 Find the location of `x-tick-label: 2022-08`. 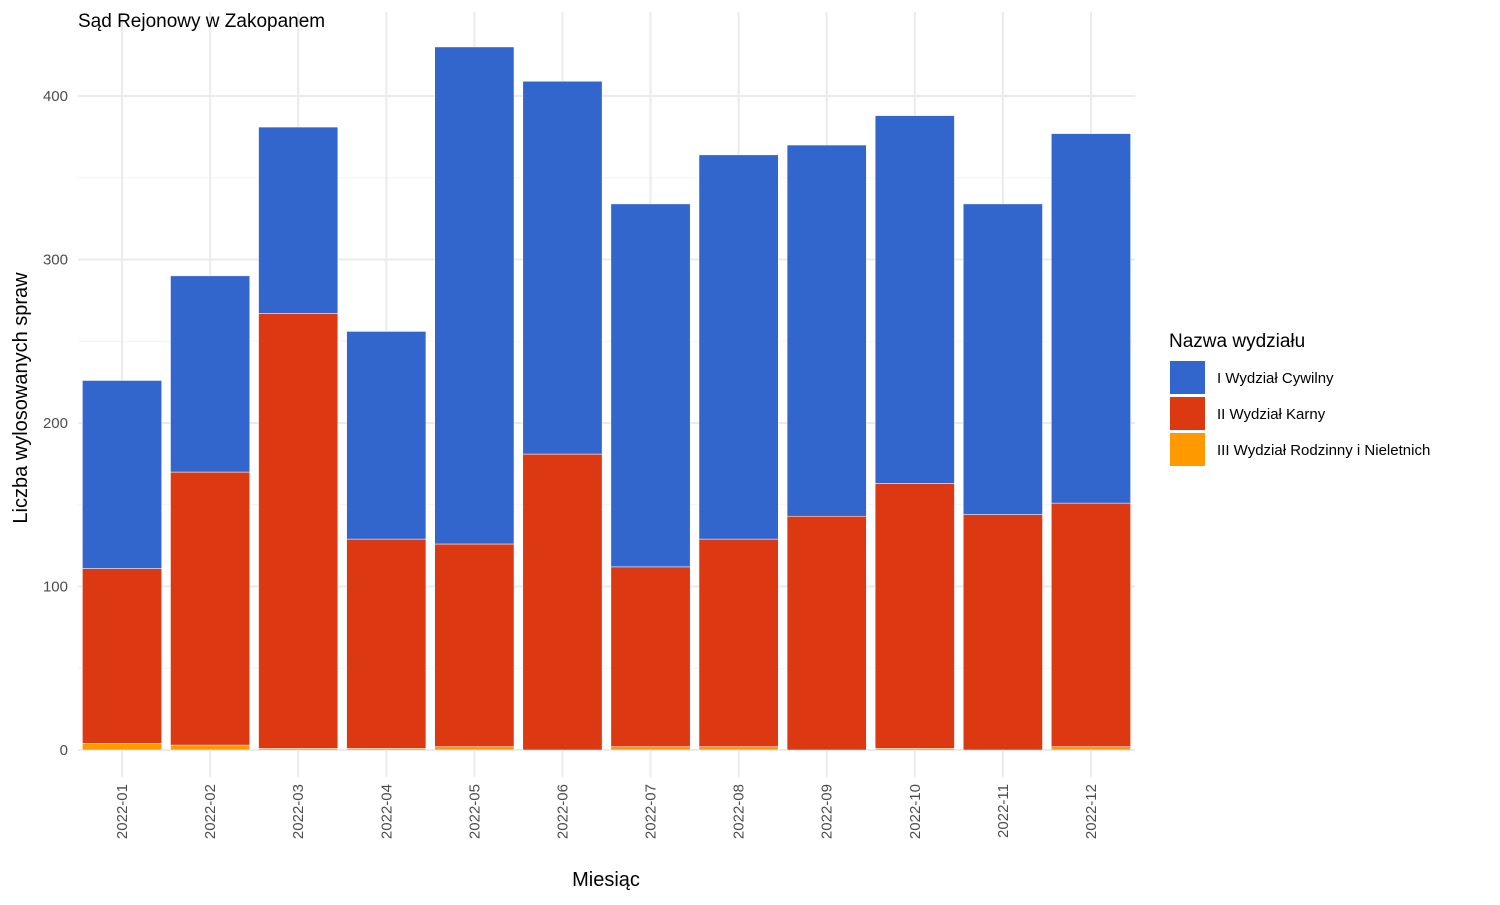

x-tick-label: 2022-08 is located at coordinates (739, 811).